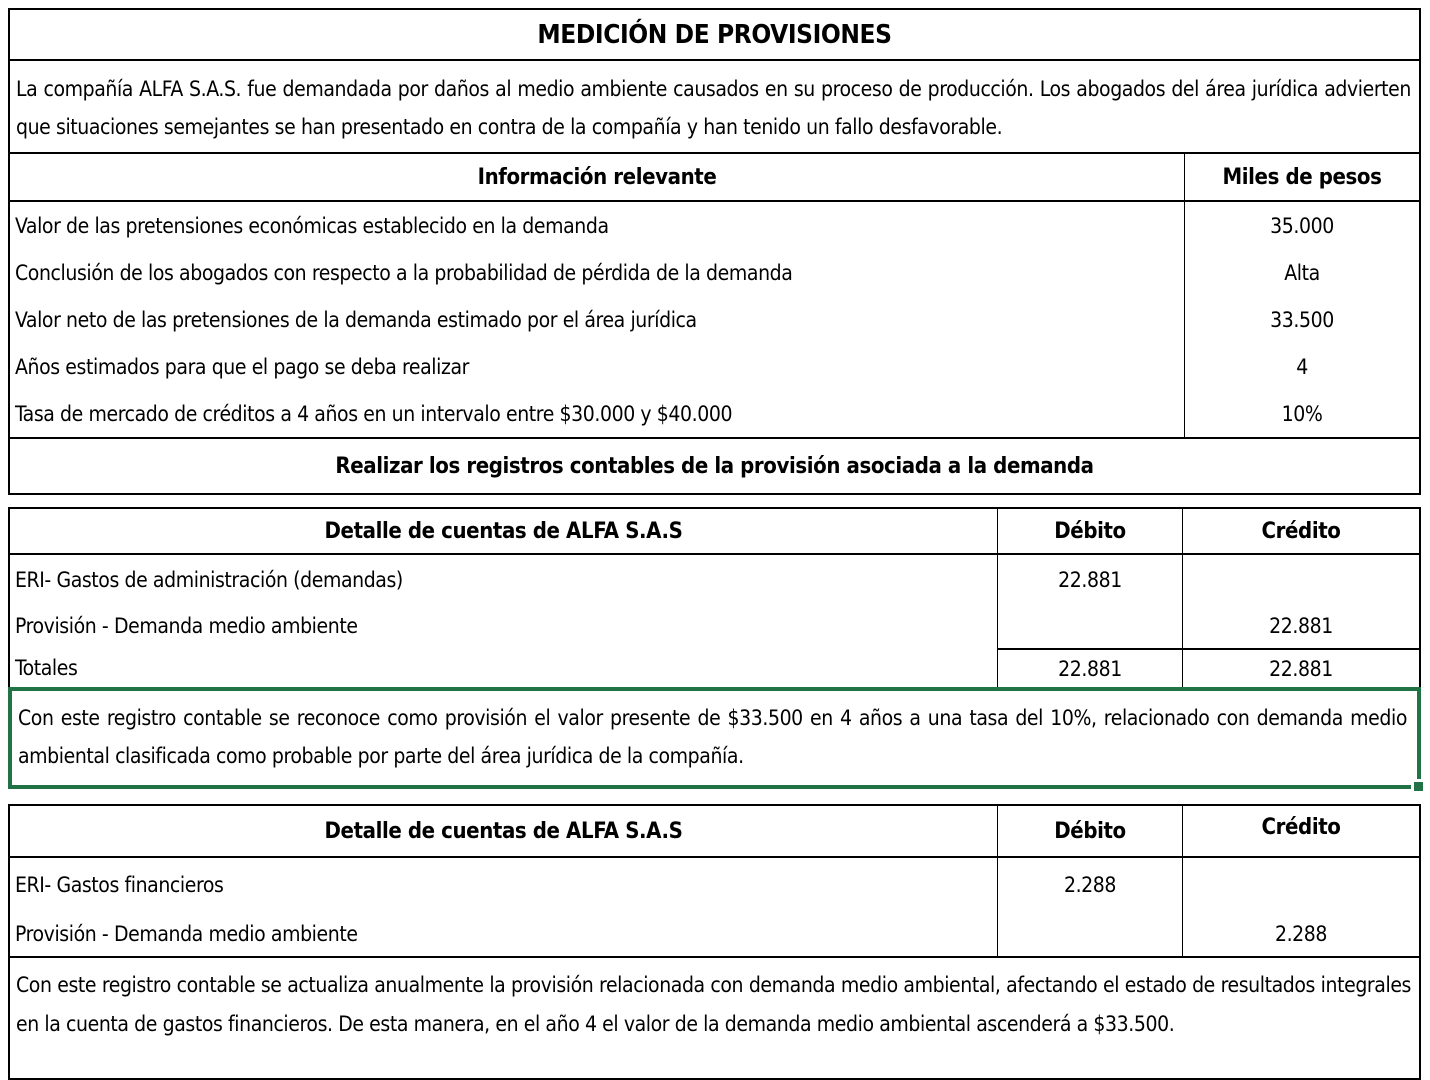 The image size is (1430, 1080). What do you see at coordinates (504, 531) in the screenshot?
I see `journal1-header-detail: Detalle de cuentas de ALFA S.A.S` at bounding box center [504, 531].